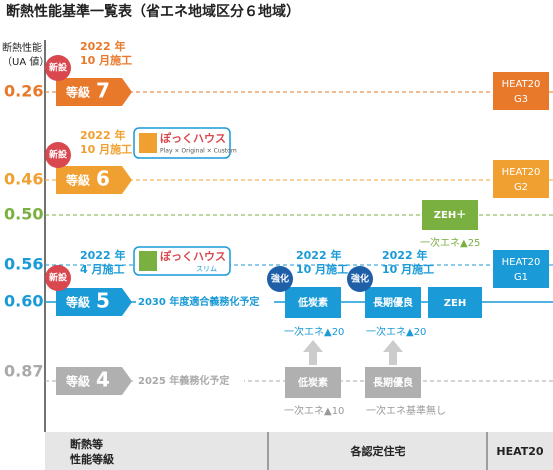 The image size is (553, 470). Describe the element at coordinates (23, 91) in the screenshot. I see `ua-value: 0.26` at that location.